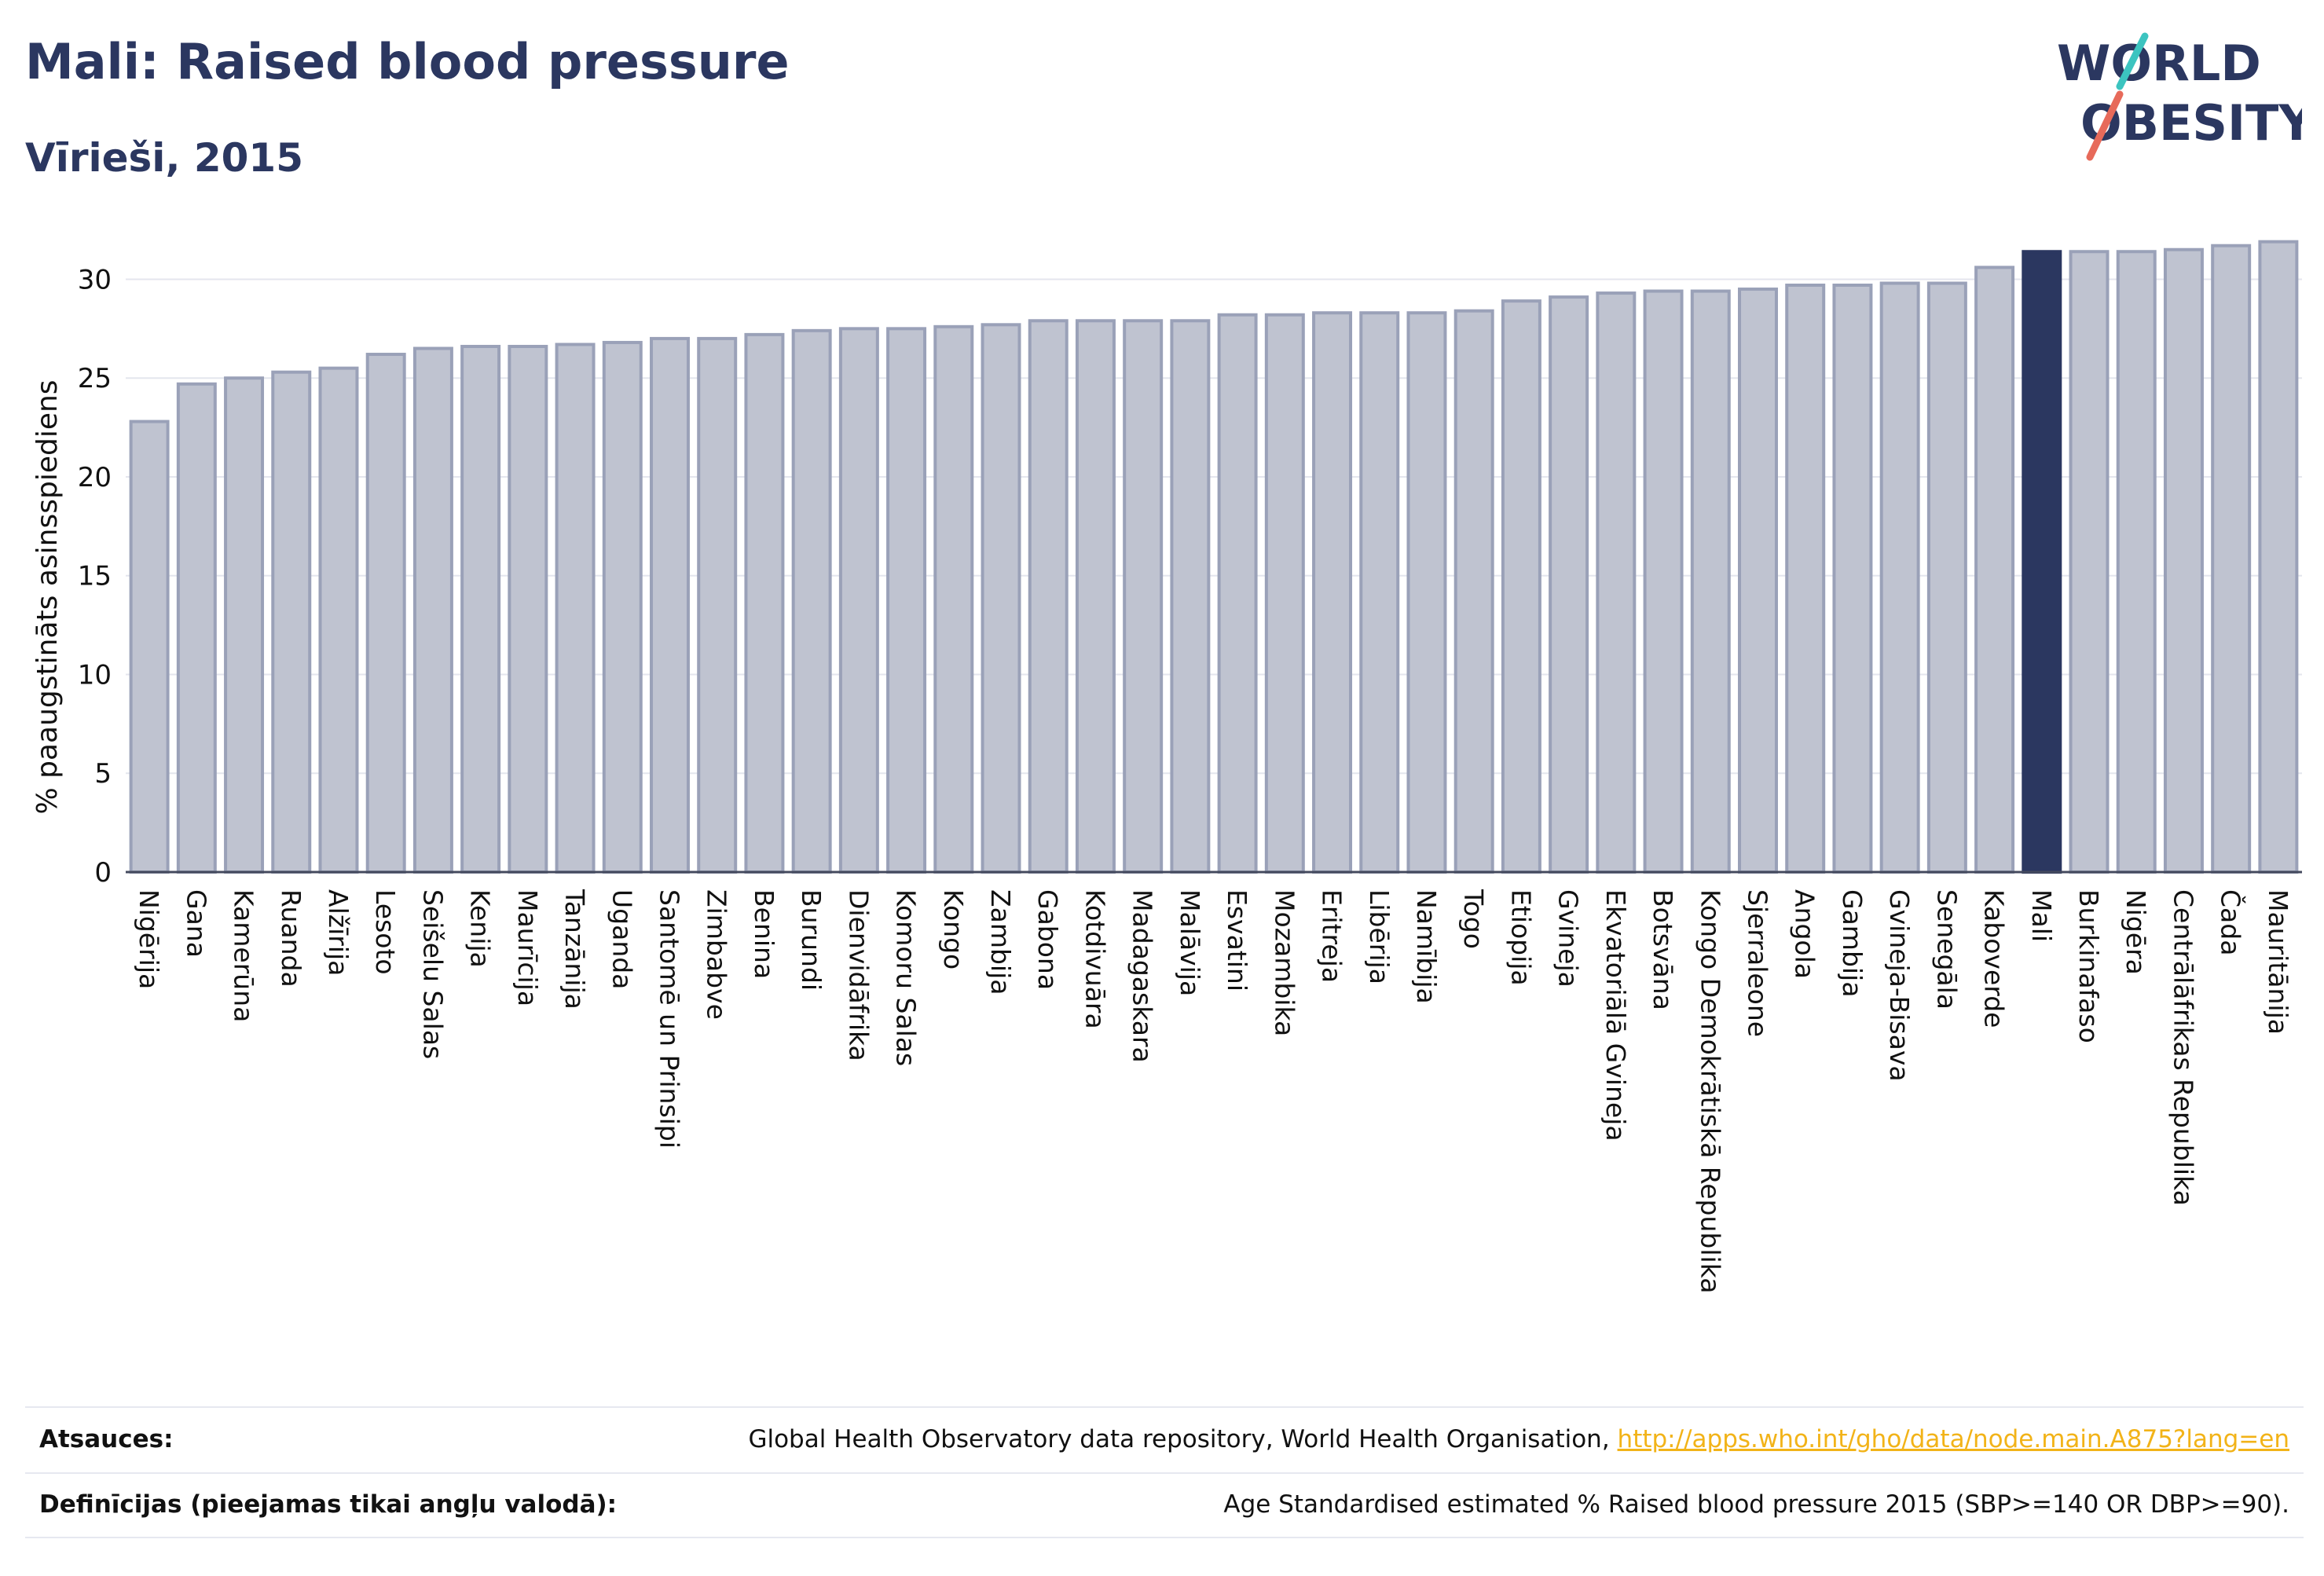 The height and width of the screenshot is (1576, 2324). Describe the element at coordinates (2042, 562) in the screenshot. I see `bar-highlighted` at that location.